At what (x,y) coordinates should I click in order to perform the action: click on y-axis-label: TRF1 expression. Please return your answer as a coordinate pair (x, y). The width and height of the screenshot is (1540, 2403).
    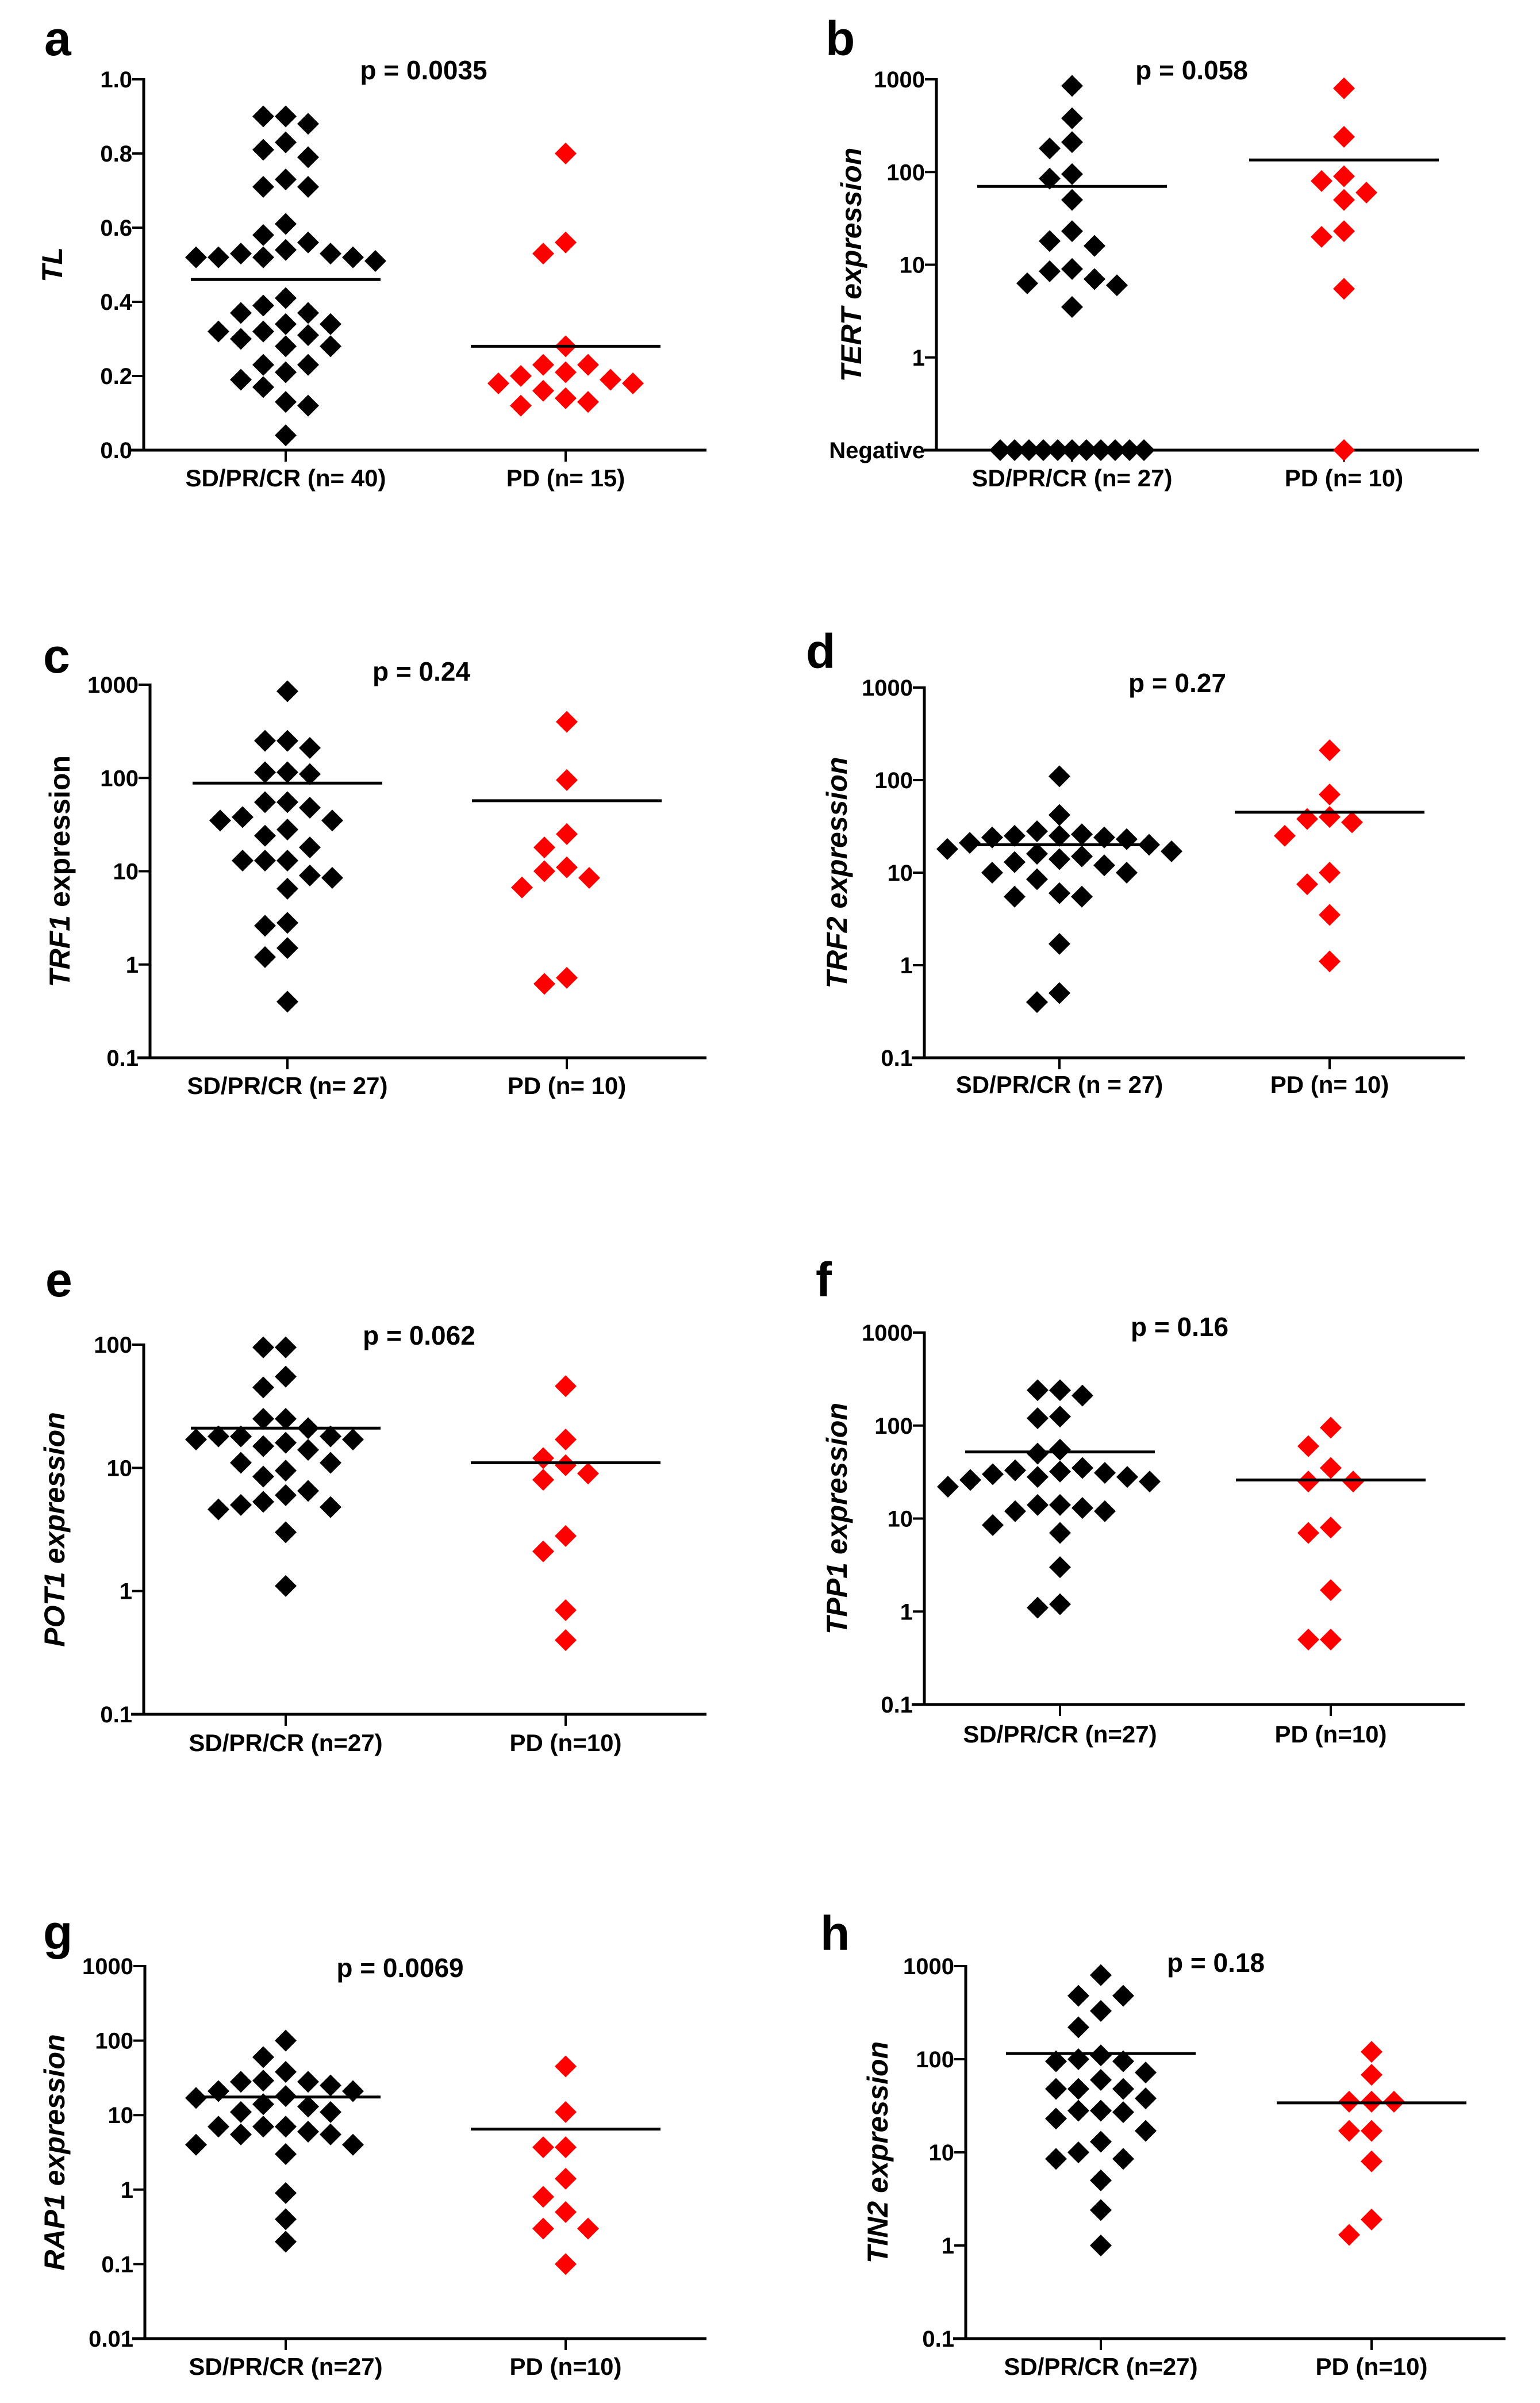
    Looking at the image, I should click on (60, 871).